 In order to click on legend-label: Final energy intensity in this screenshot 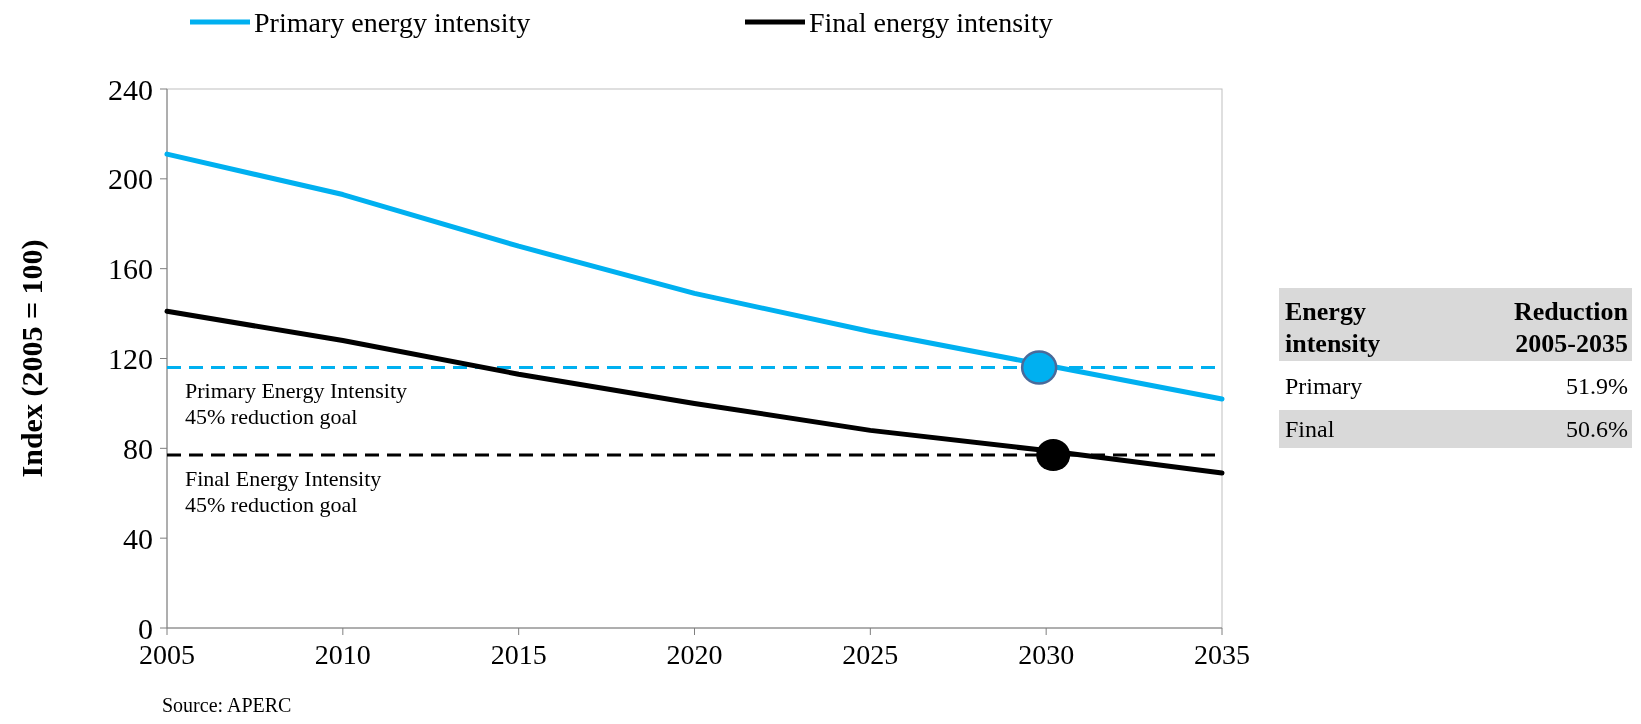, I will do `click(931, 22)`.